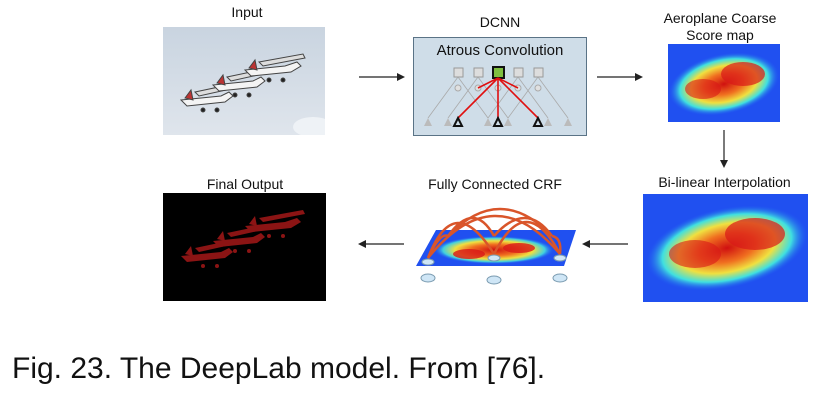 This screenshot has height=403, width=820. What do you see at coordinates (245, 184) in the screenshot?
I see `final-output-label: Final Output` at bounding box center [245, 184].